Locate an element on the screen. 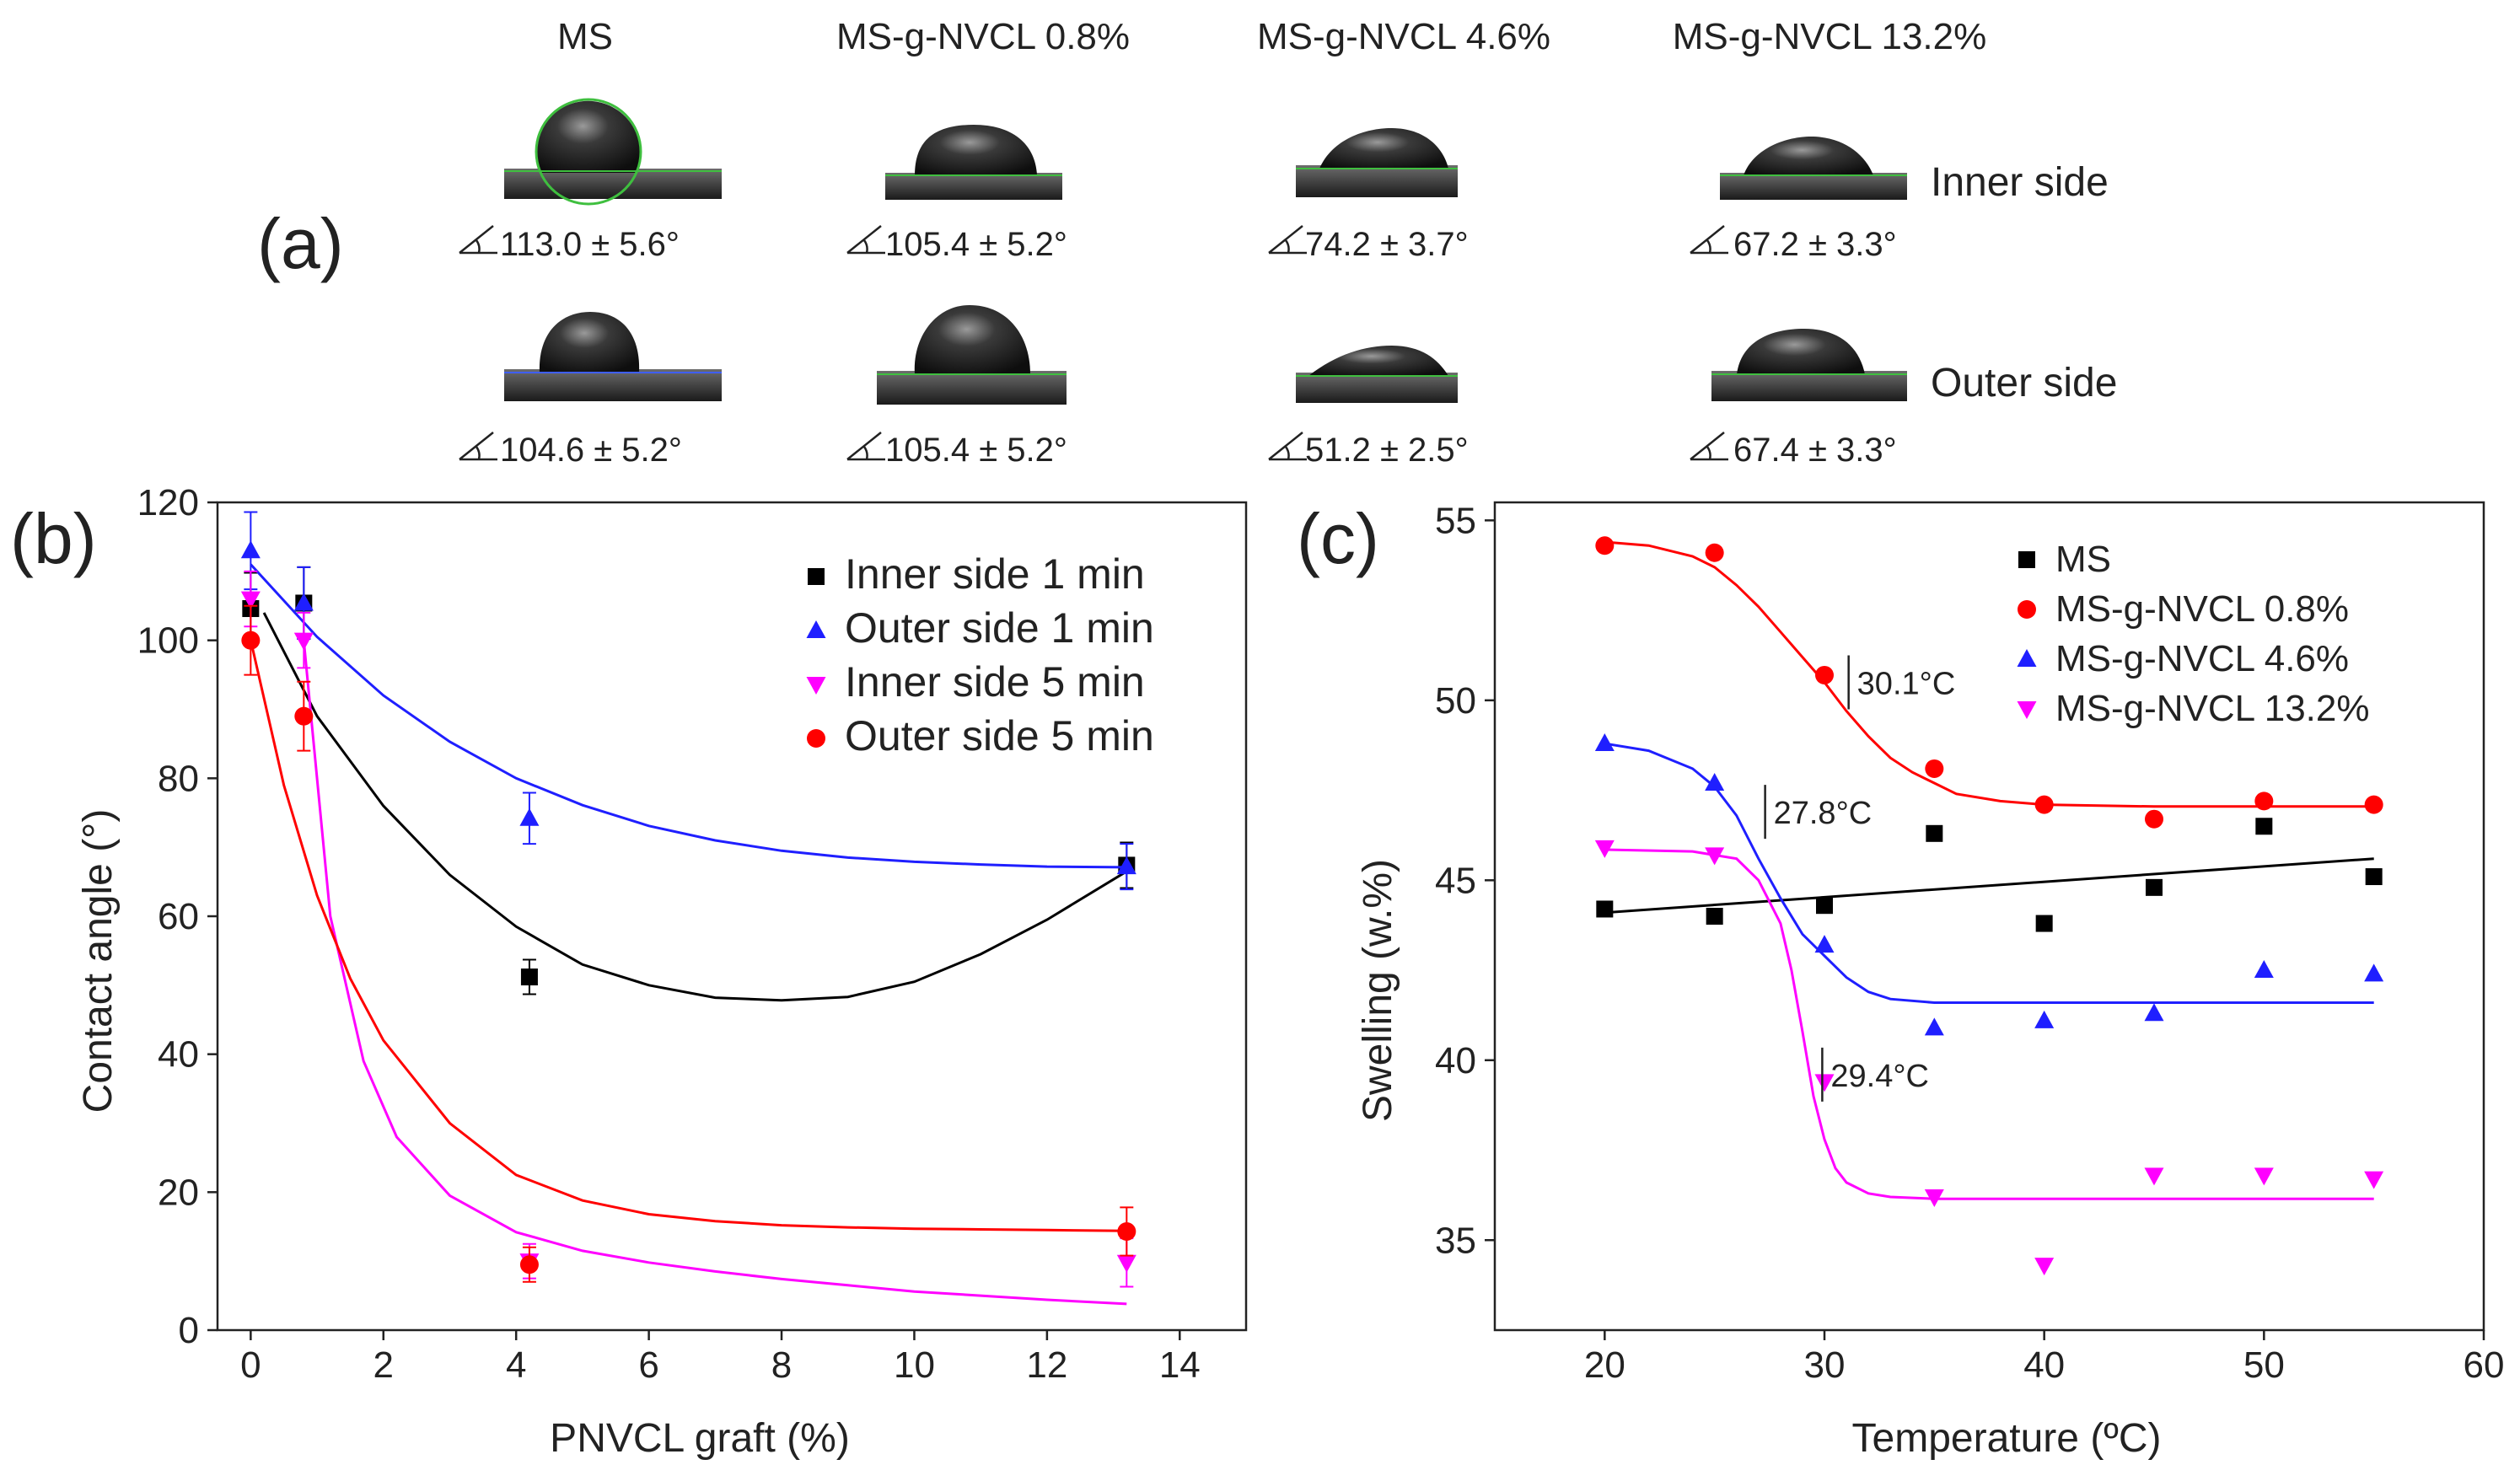 The width and height of the screenshot is (2520, 1481). chart-b-y-tick-label: 20 is located at coordinates (178, 1192).